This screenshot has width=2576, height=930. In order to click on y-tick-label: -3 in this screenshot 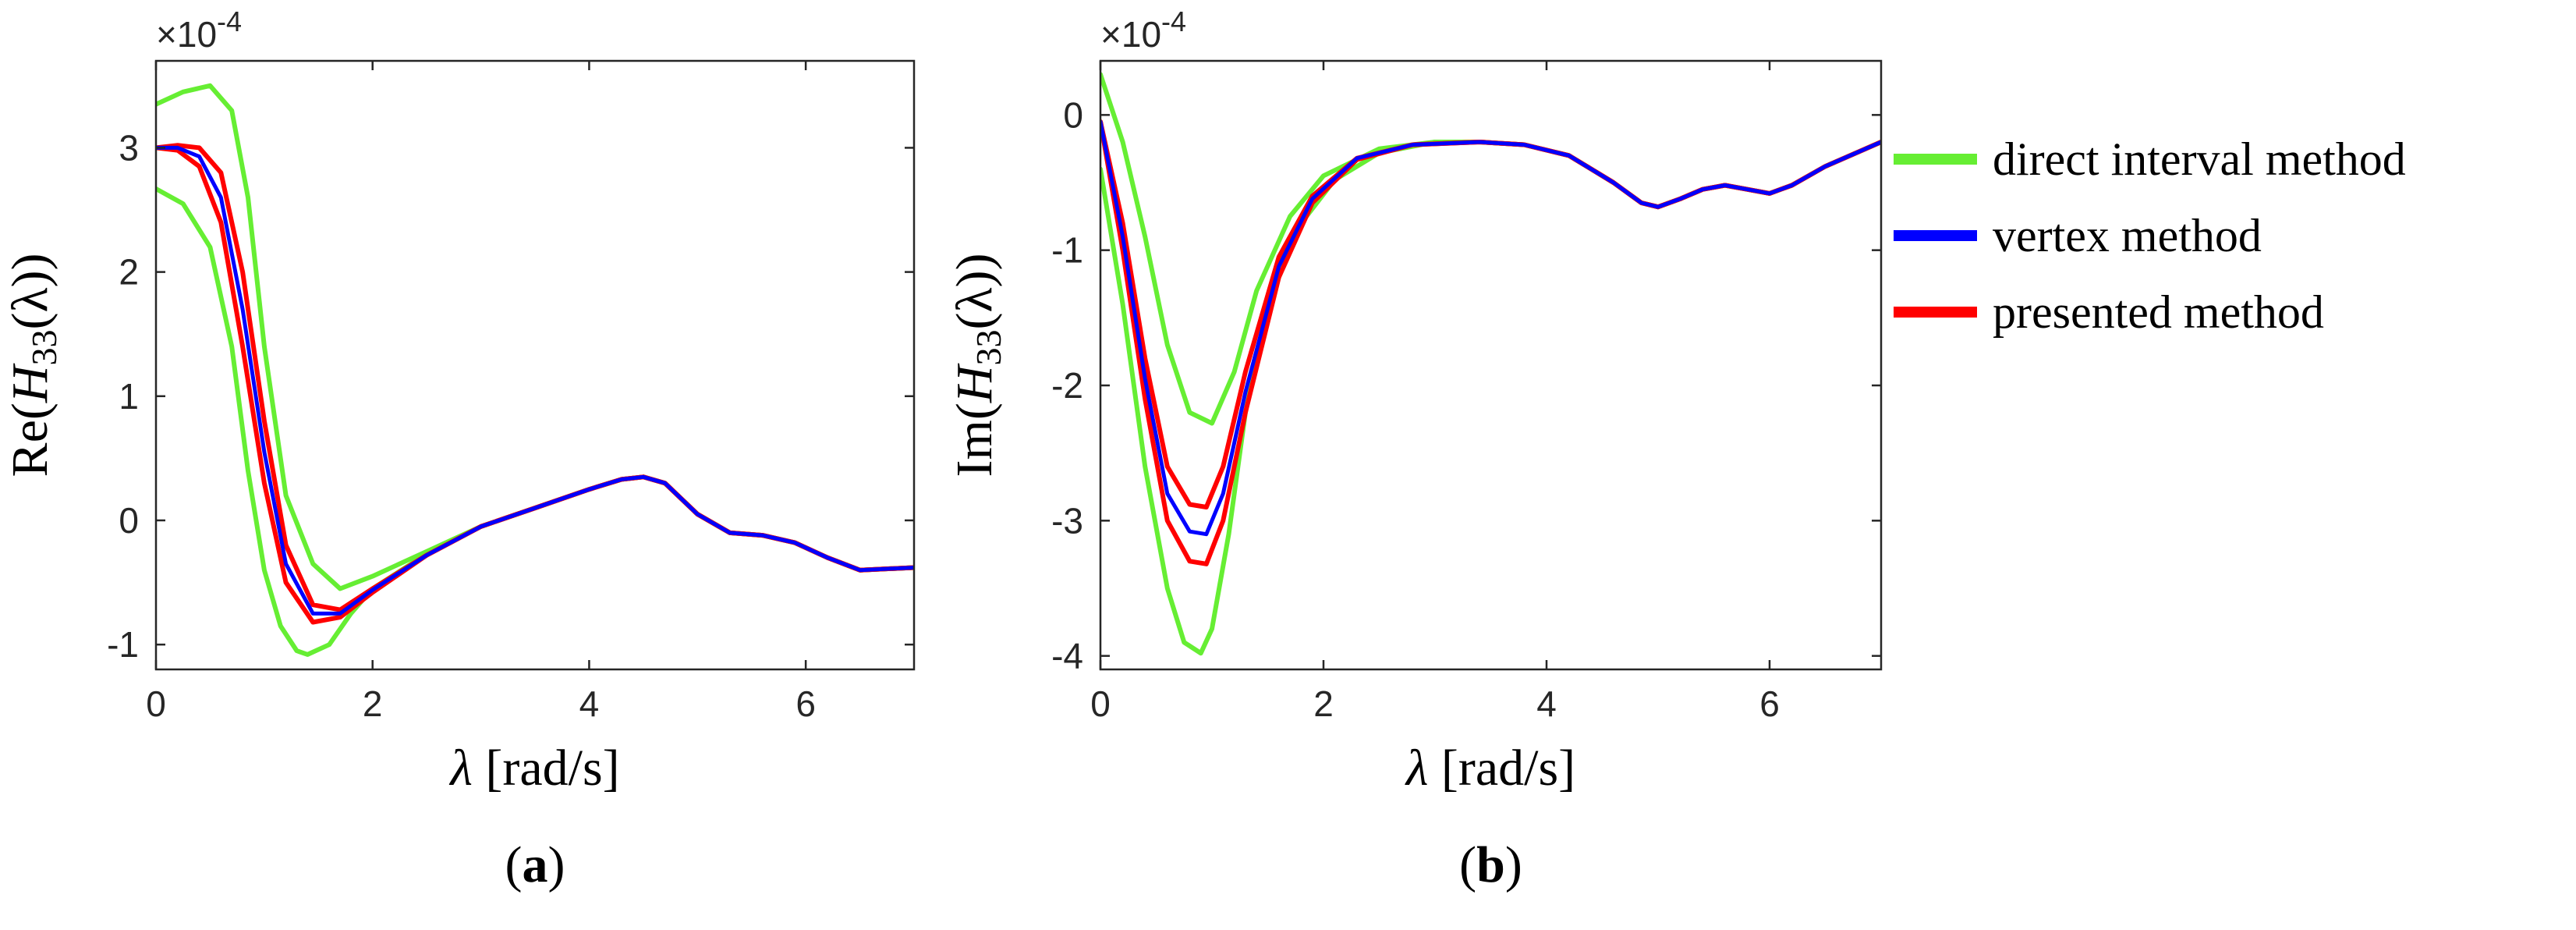, I will do `click(1067, 520)`.